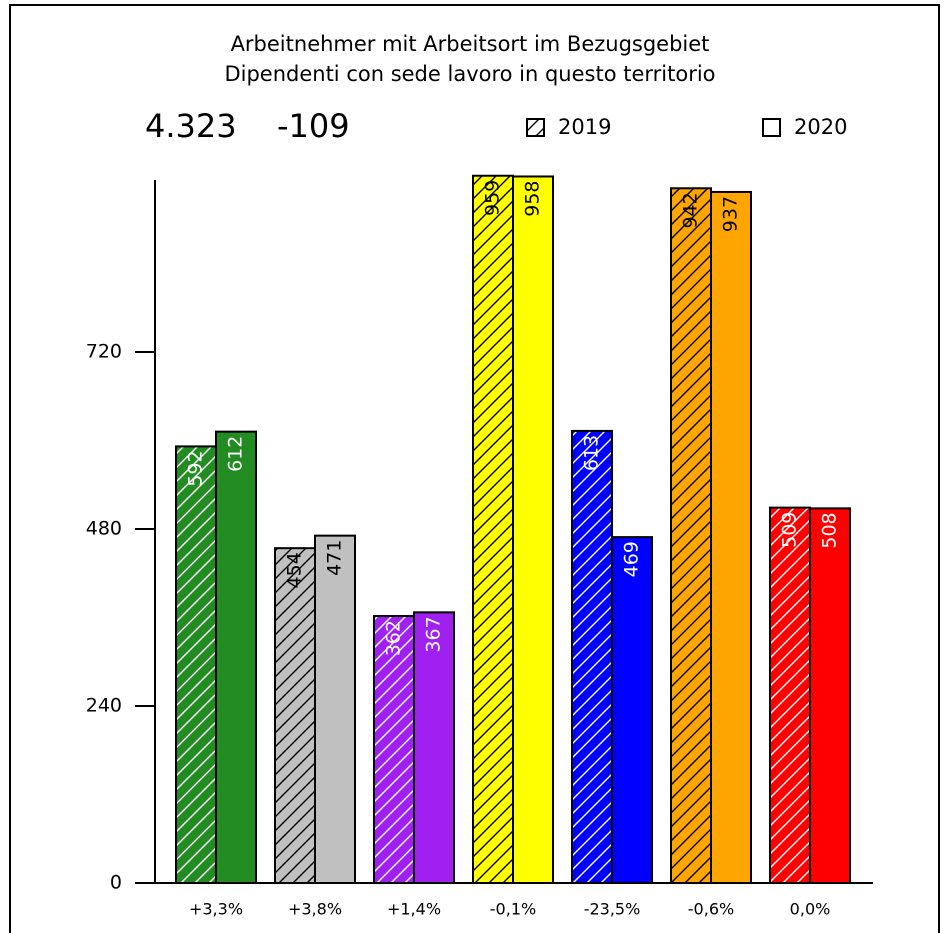 This screenshot has height=933, width=948. Describe the element at coordinates (315, 909) in the screenshot. I see `x-tick-label: +3,8%` at that location.